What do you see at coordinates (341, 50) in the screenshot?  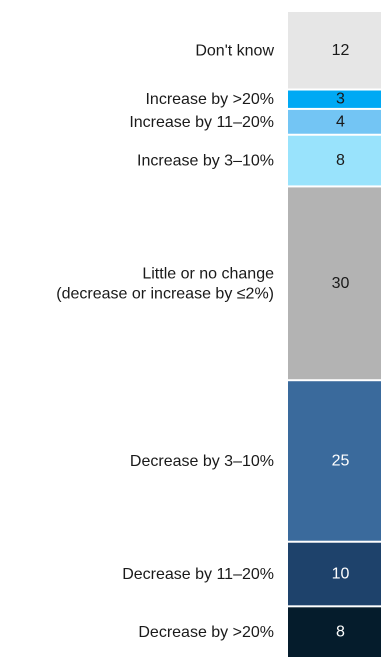 I see `value-label-don-t-know: 12` at bounding box center [341, 50].